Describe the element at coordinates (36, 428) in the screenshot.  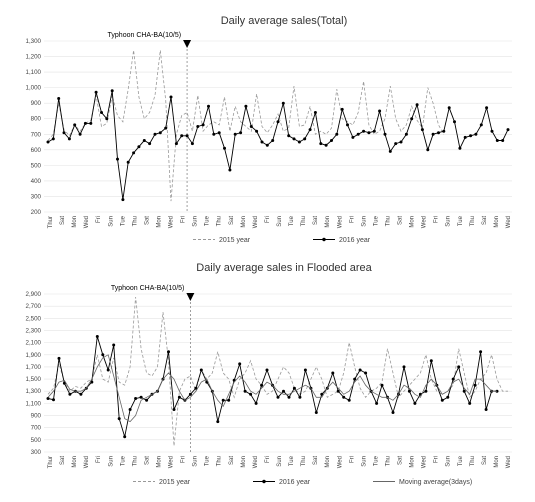
I see `y-tick-label: 700` at that location.